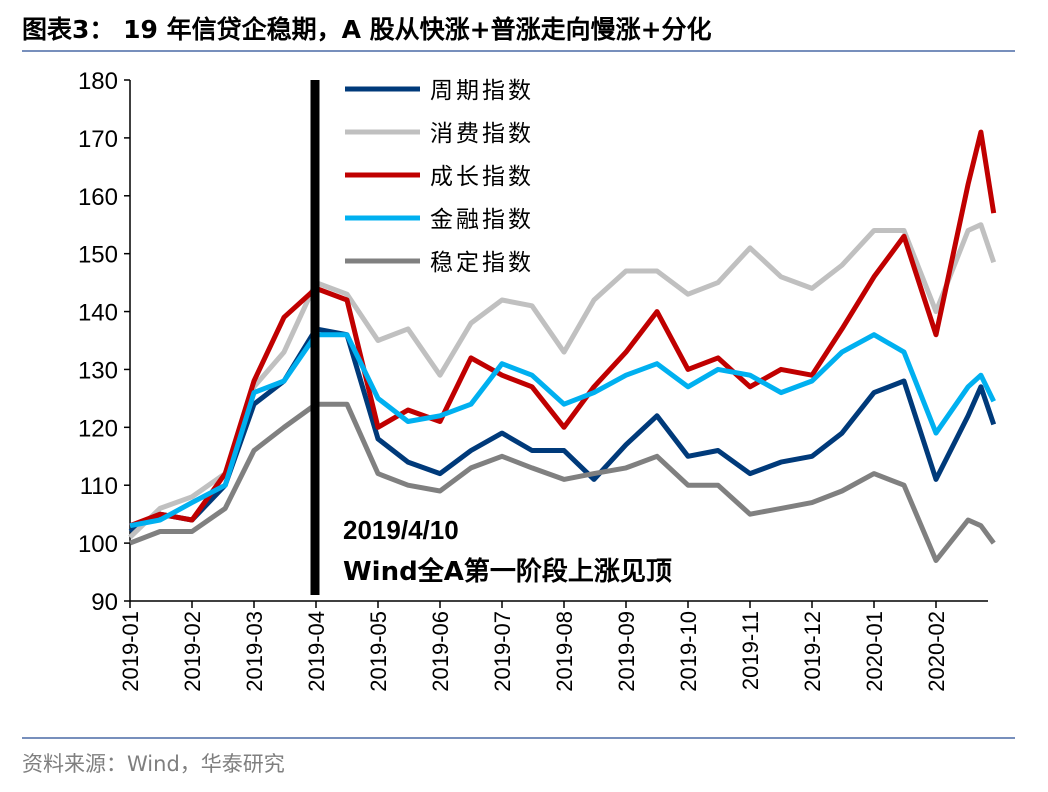 This screenshot has width=1048, height=792. What do you see at coordinates (98, 544) in the screenshot?
I see `y-tick-label: 100` at bounding box center [98, 544].